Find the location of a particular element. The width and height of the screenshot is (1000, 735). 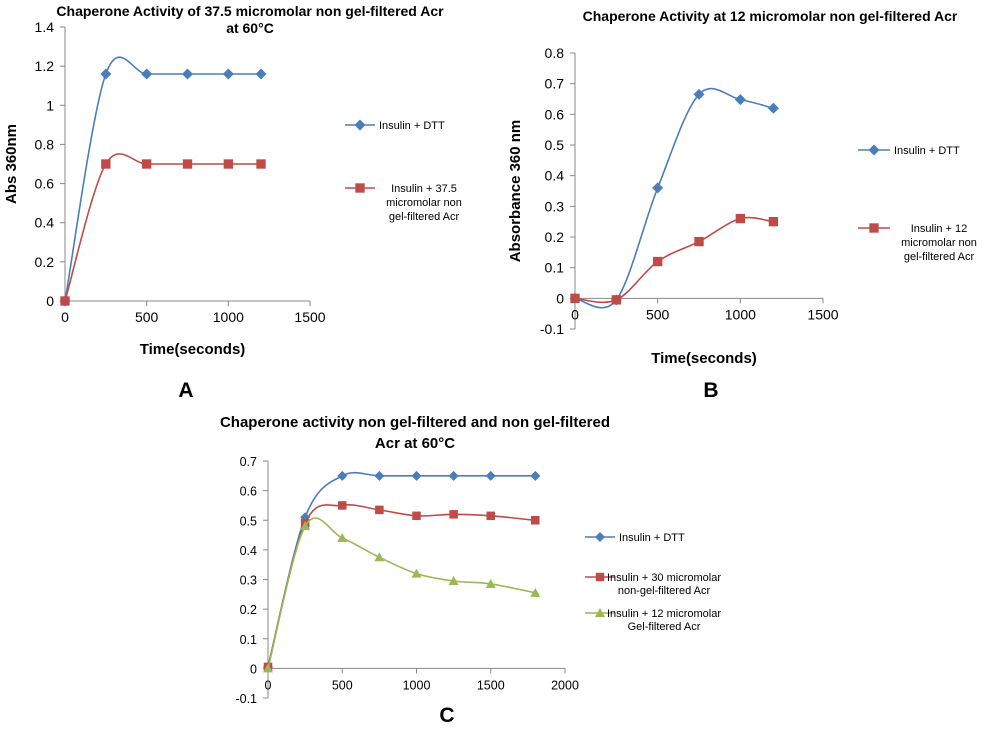

chart-panel-a is located at coordinates (217, 166).